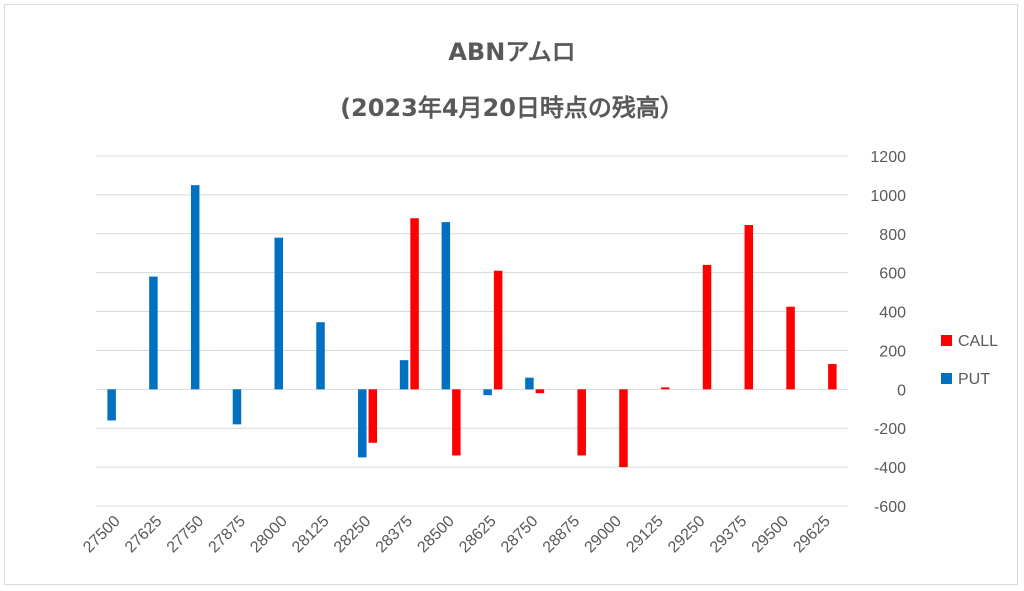  Describe the element at coordinates (353, 535) in the screenshot. I see `x-tick-label: 28250` at that location.